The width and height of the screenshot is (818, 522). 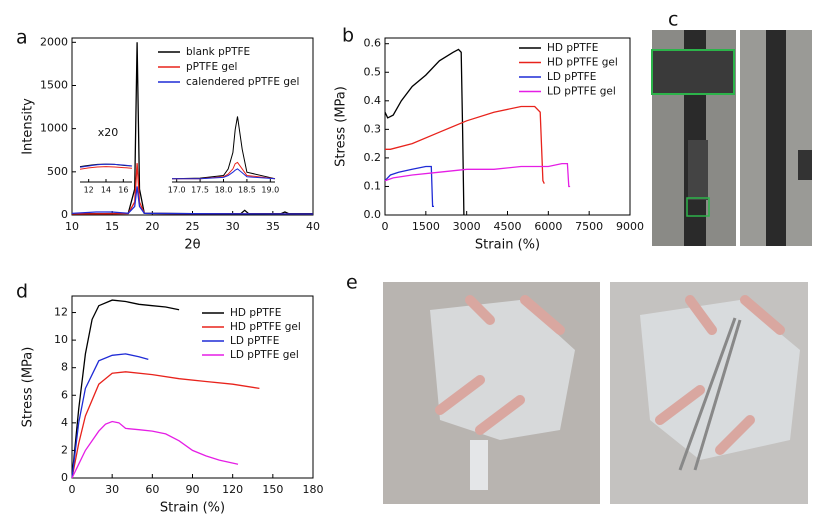 What do you see at coordinates (313, 489) in the screenshot?
I see `x-tick-label: 180` at bounding box center [313, 489].